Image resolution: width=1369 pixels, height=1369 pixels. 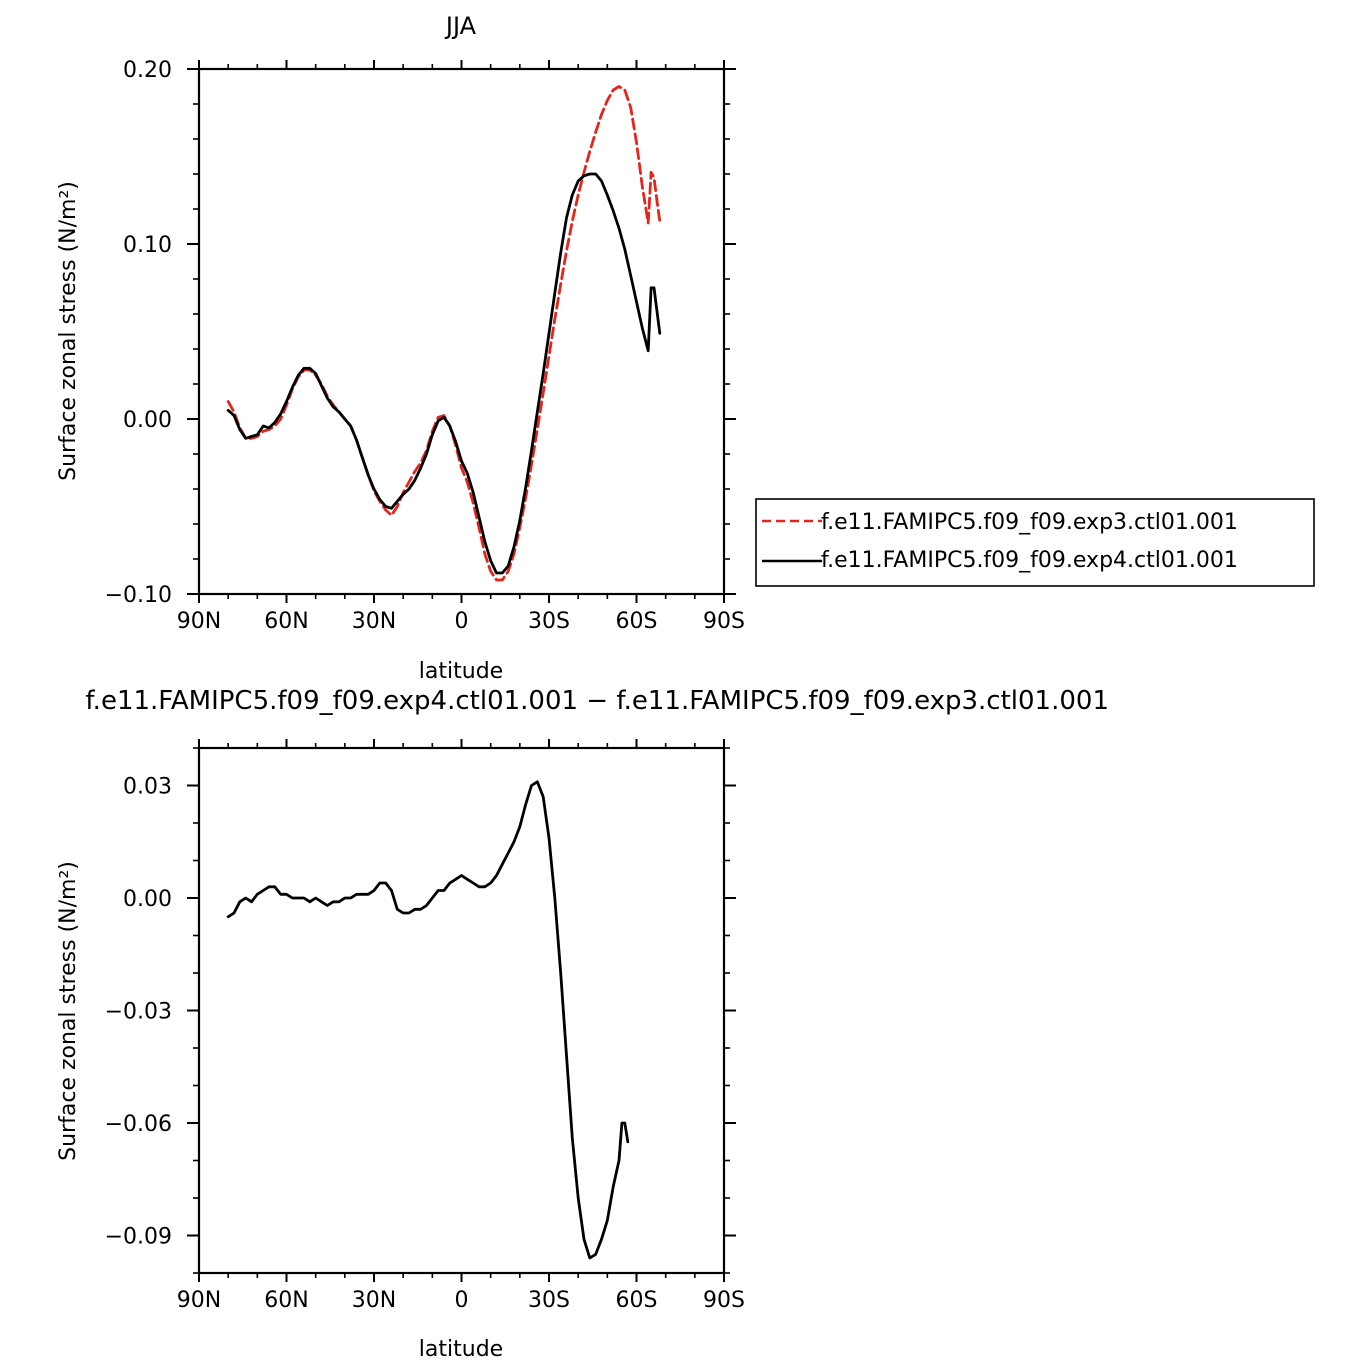 What do you see at coordinates (461, 1349) in the screenshot?
I see `bottom-panel-x-axis-label: latitude` at bounding box center [461, 1349].